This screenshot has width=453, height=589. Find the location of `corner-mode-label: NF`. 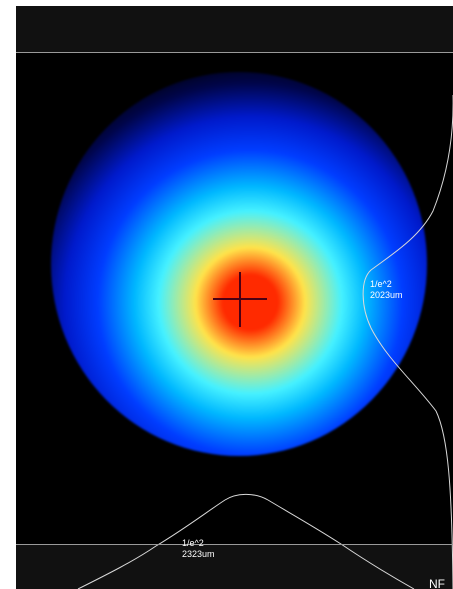

corner-mode-label: NF is located at coordinates (437, 583).